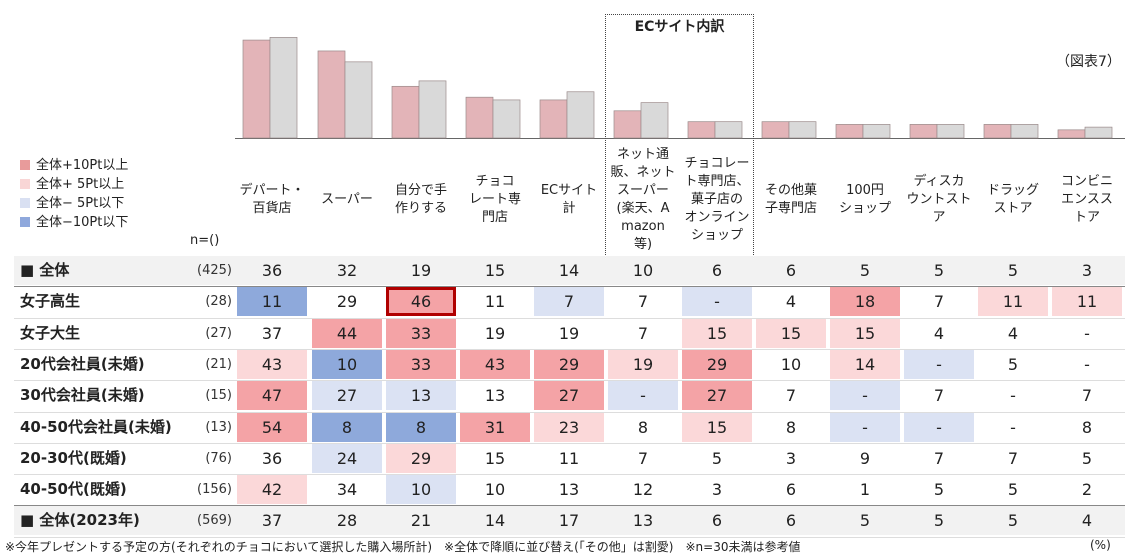  What do you see at coordinates (865, 302) in the screenshot?
I see `table-cell: 18` at bounding box center [865, 302].